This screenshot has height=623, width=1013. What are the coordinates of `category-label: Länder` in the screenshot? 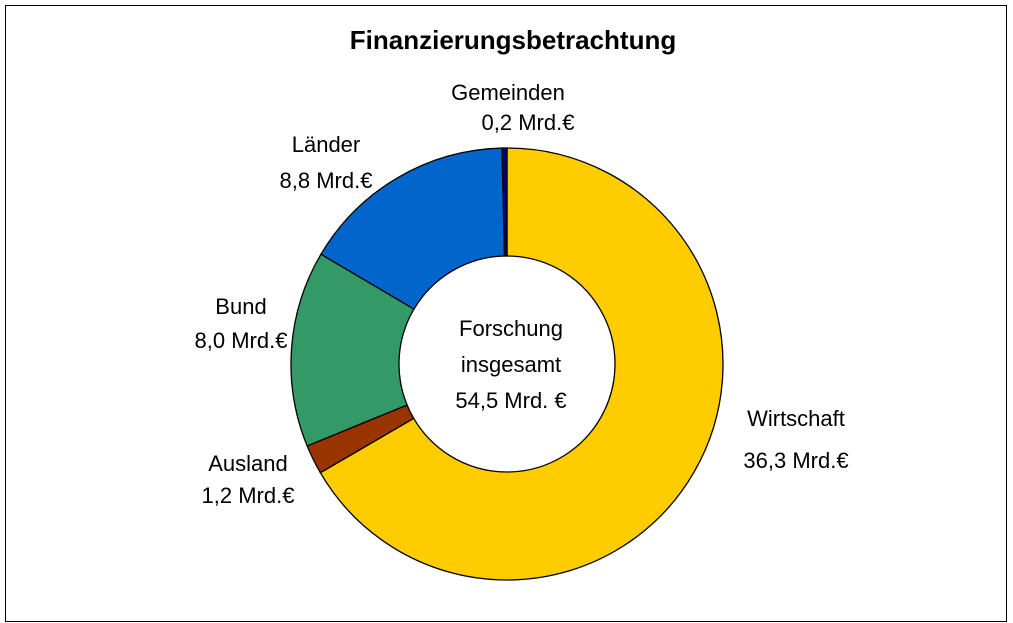 It's located at (326, 144).